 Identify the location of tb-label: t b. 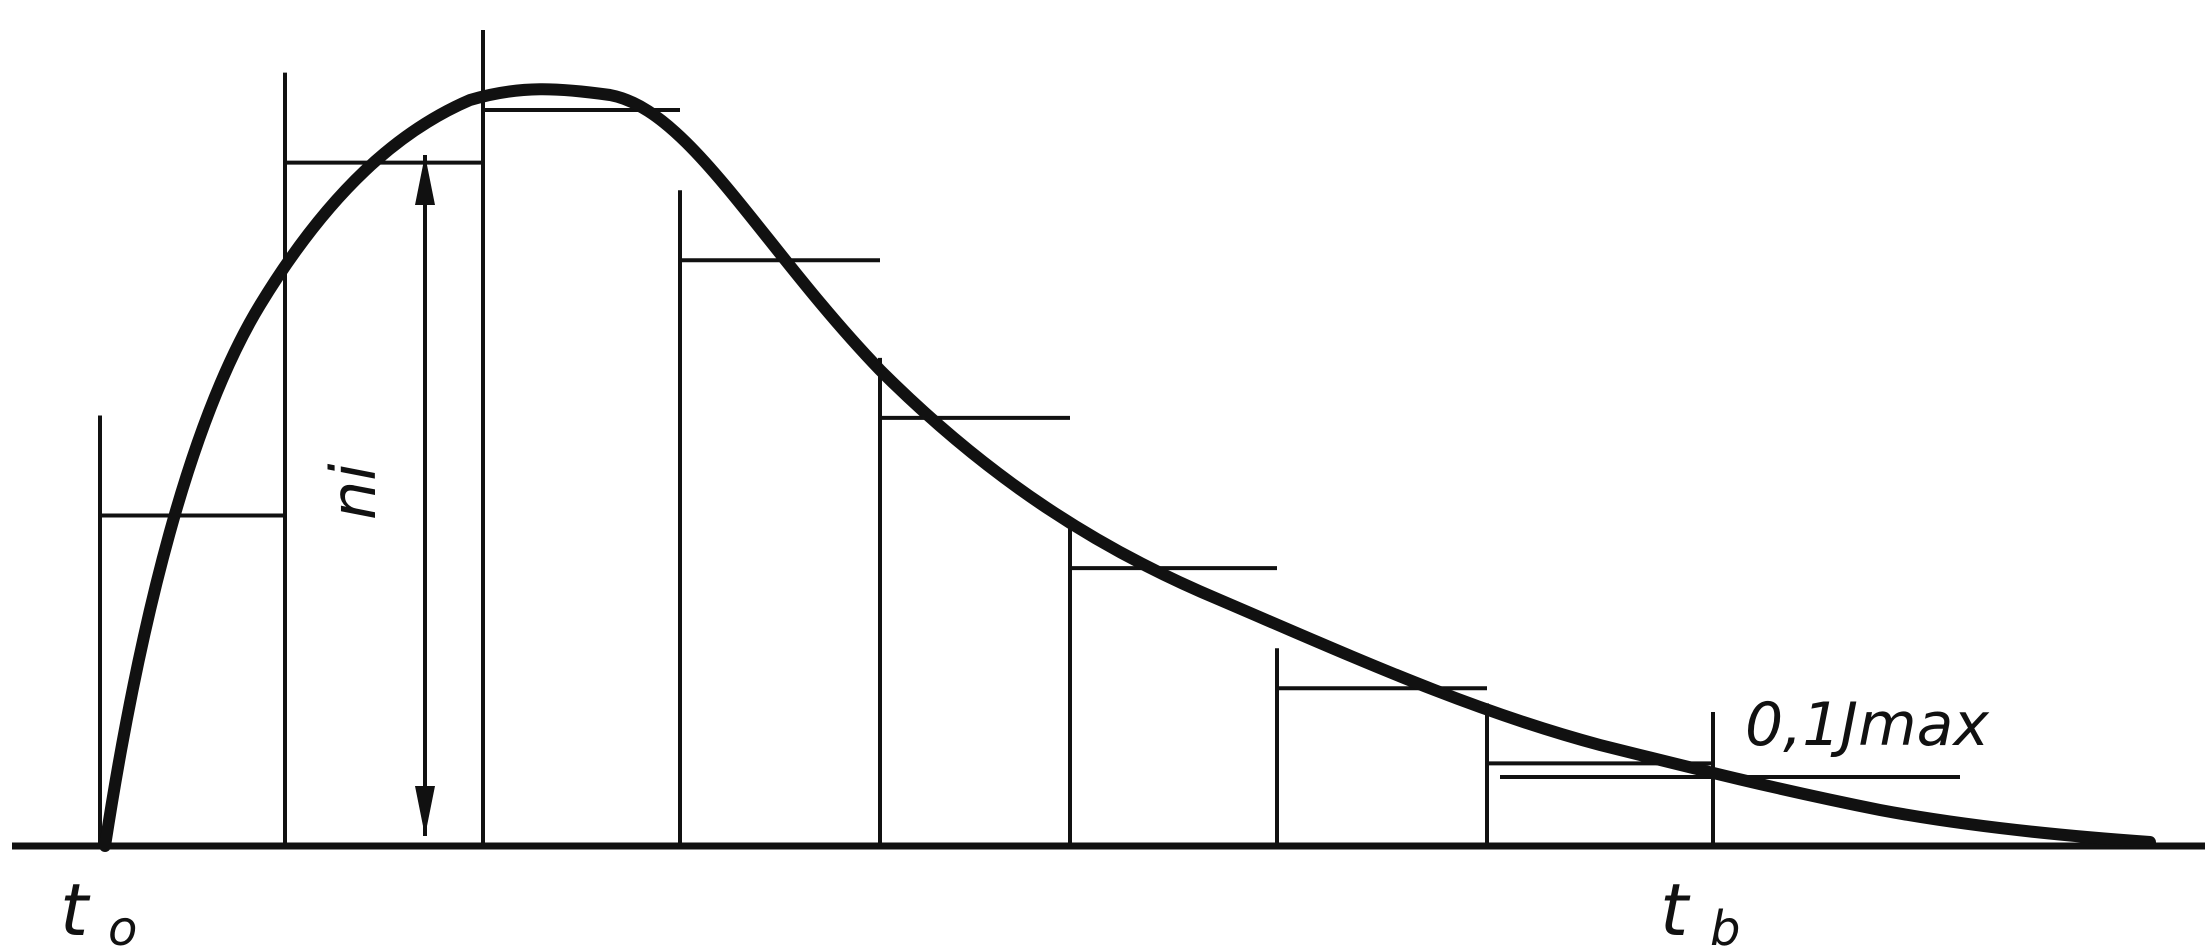
(1700, 909).